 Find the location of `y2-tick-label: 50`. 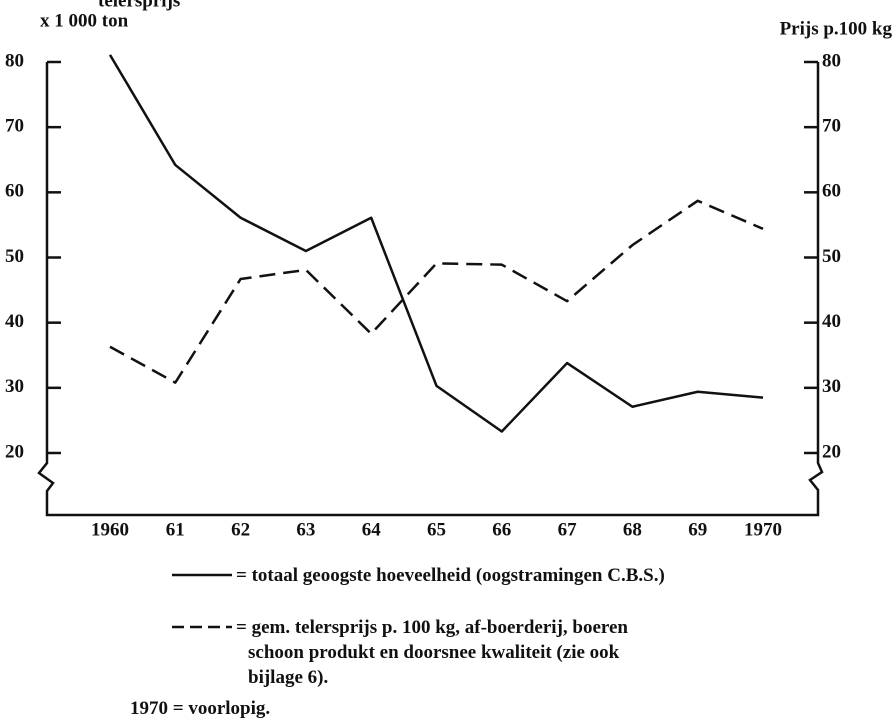

y2-tick-label: 50 is located at coordinates (831, 256).